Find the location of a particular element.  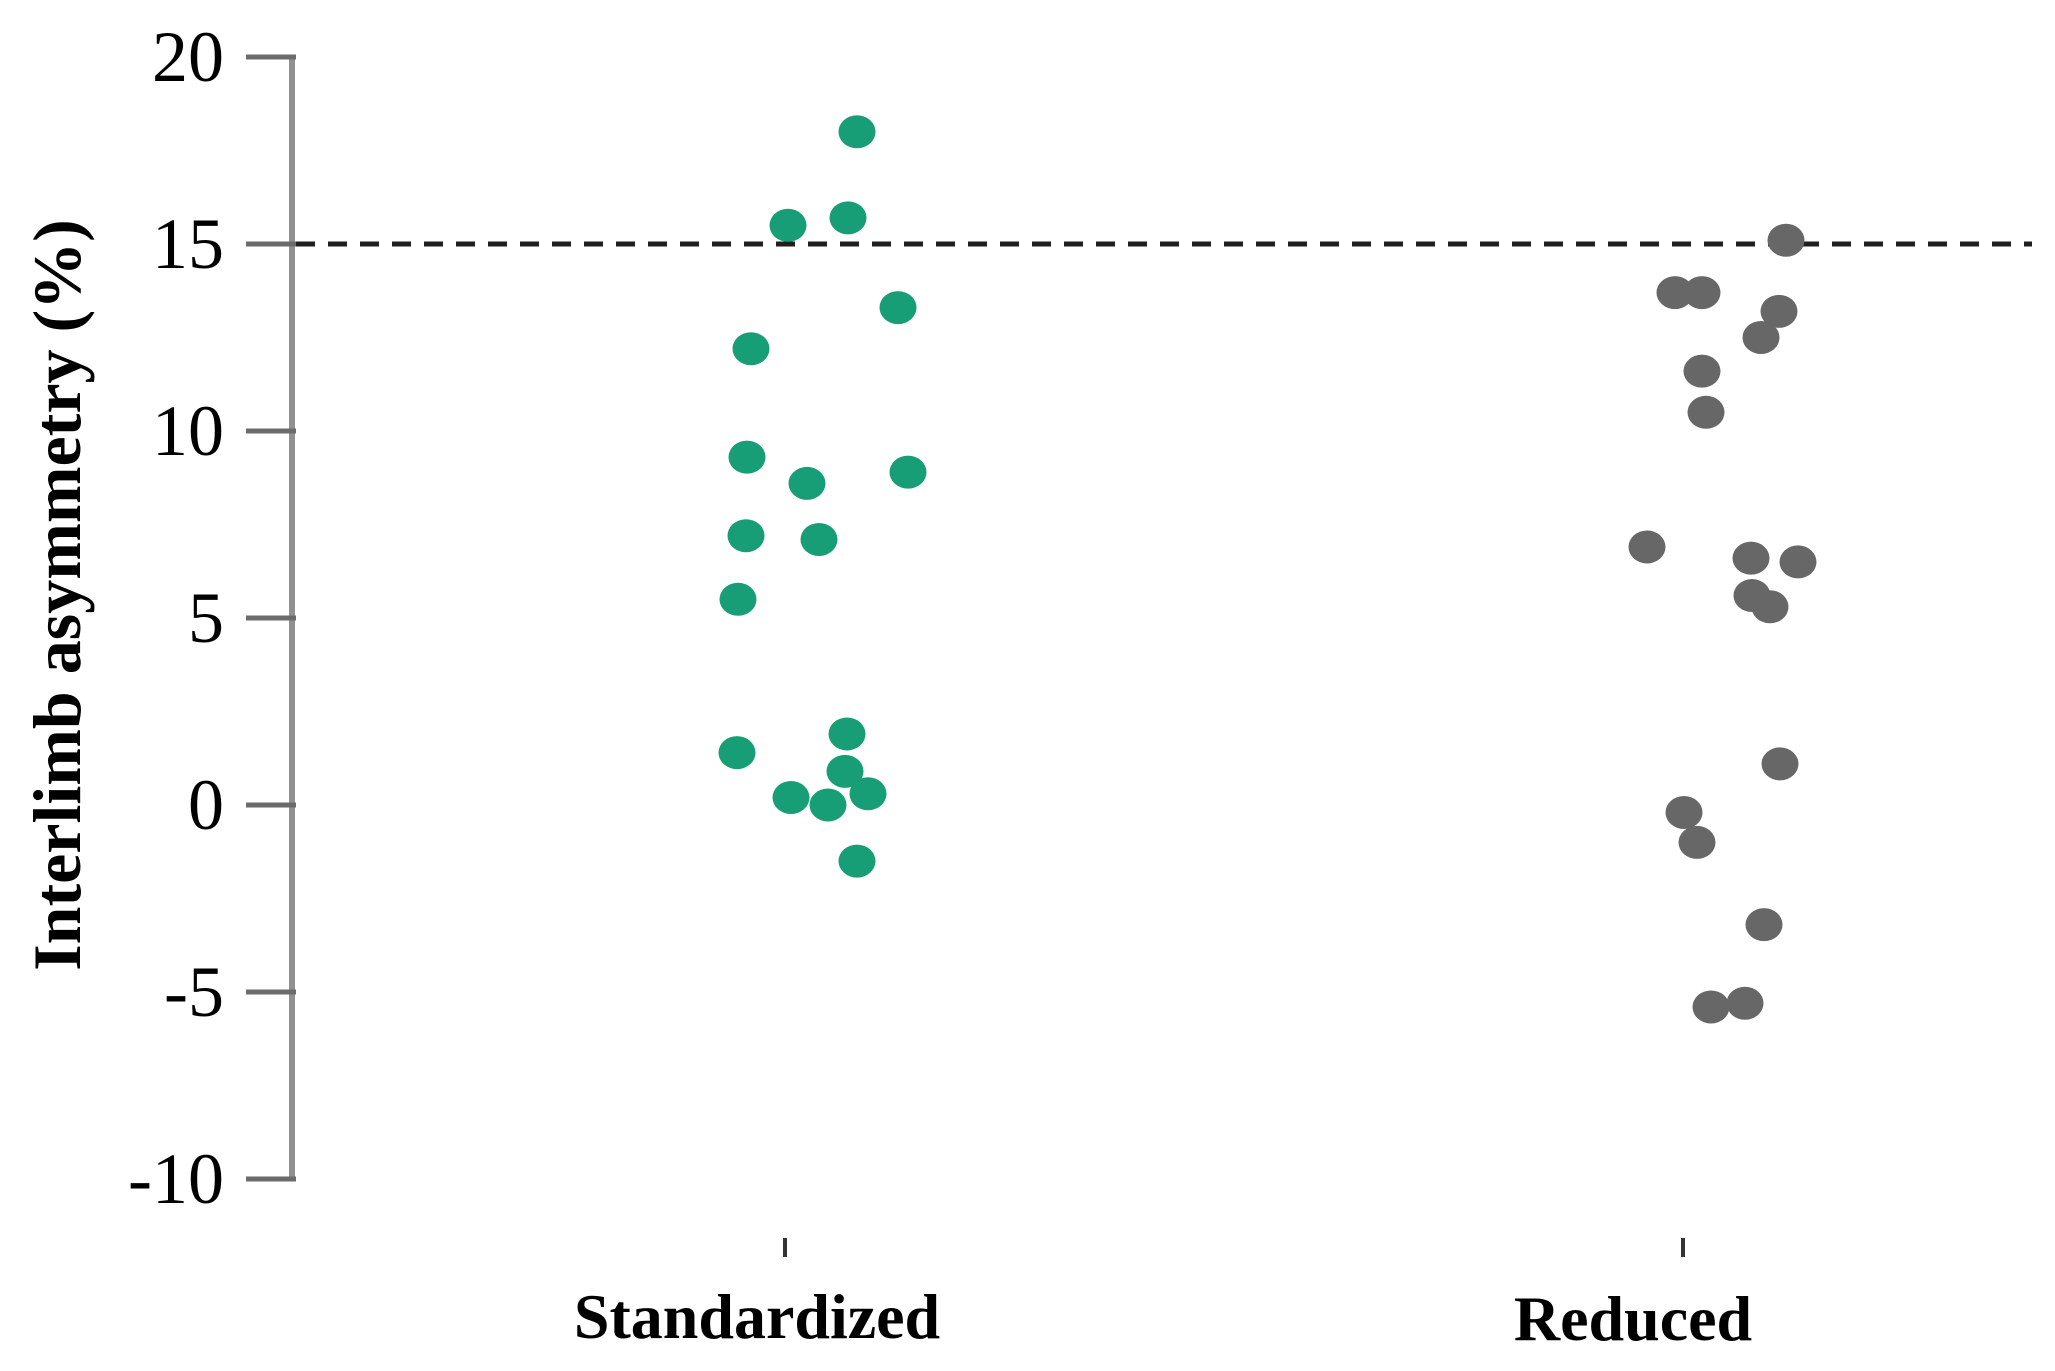

reduced-points-group is located at coordinates (1722, 623).